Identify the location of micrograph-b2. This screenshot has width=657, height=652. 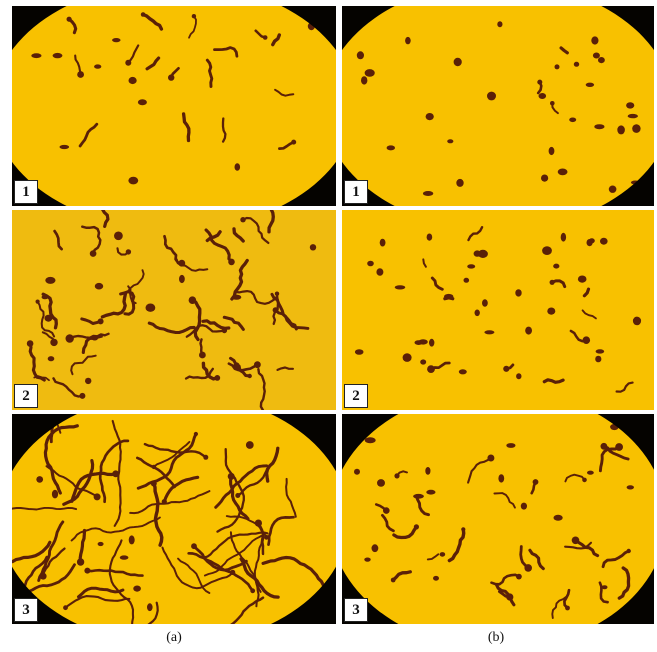
(498, 310).